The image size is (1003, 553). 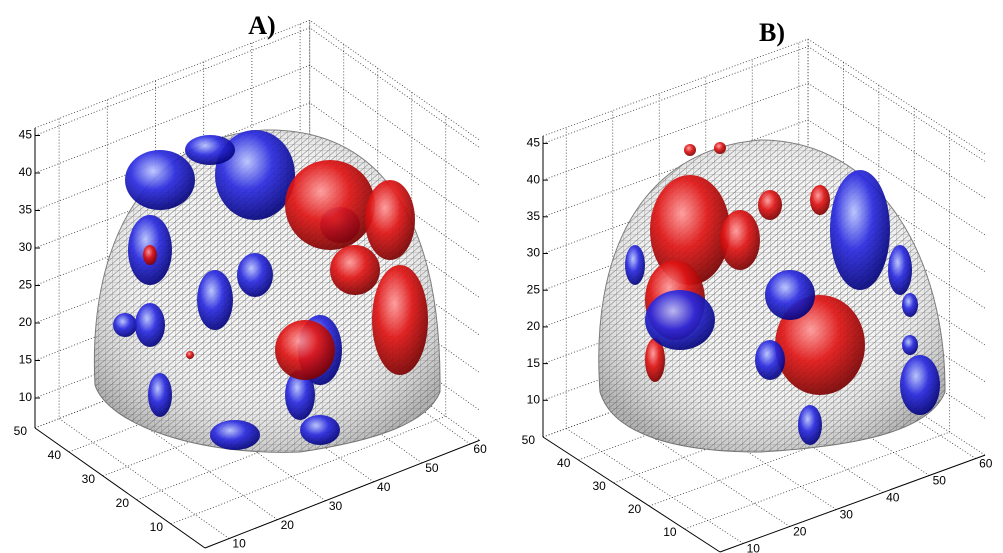 What do you see at coordinates (772, 32) in the screenshot?
I see `panel-title: B)` at bounding box center [772, 32].